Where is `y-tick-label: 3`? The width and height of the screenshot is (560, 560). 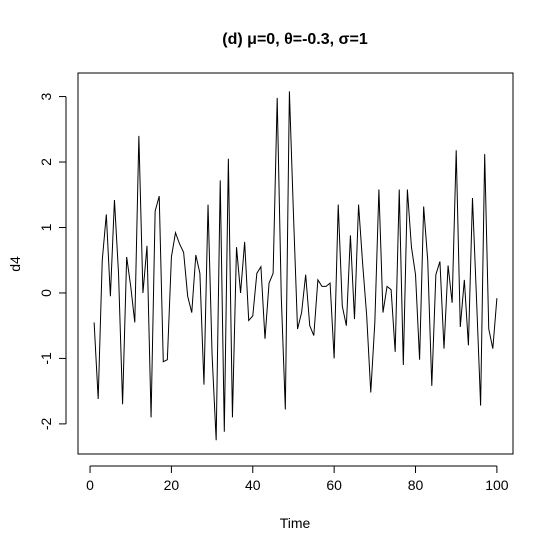
y-tick-label: 3 is located at coordinates (46, 96).